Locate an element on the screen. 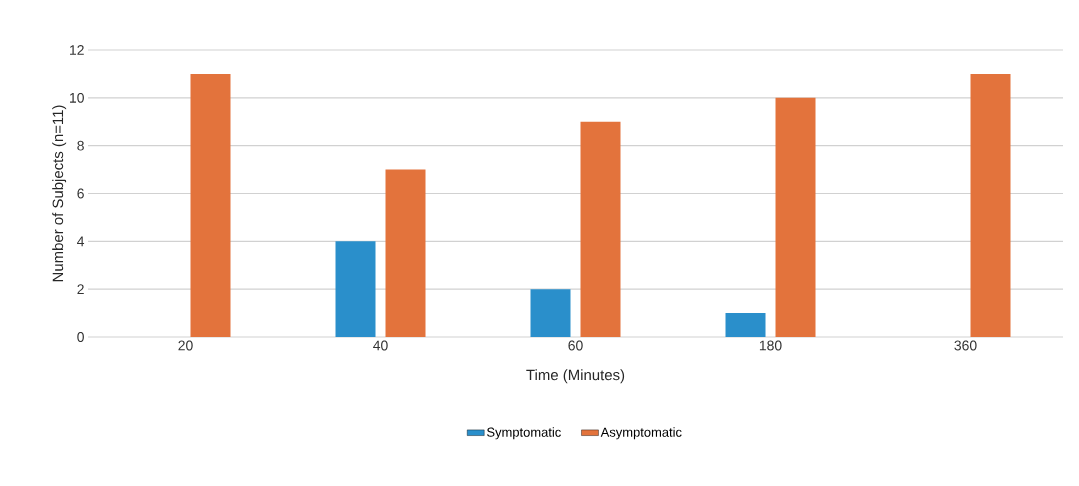 This screenshot has height=486, width=1079. x-tick-label: 20 is located at coordinates (185, 345).